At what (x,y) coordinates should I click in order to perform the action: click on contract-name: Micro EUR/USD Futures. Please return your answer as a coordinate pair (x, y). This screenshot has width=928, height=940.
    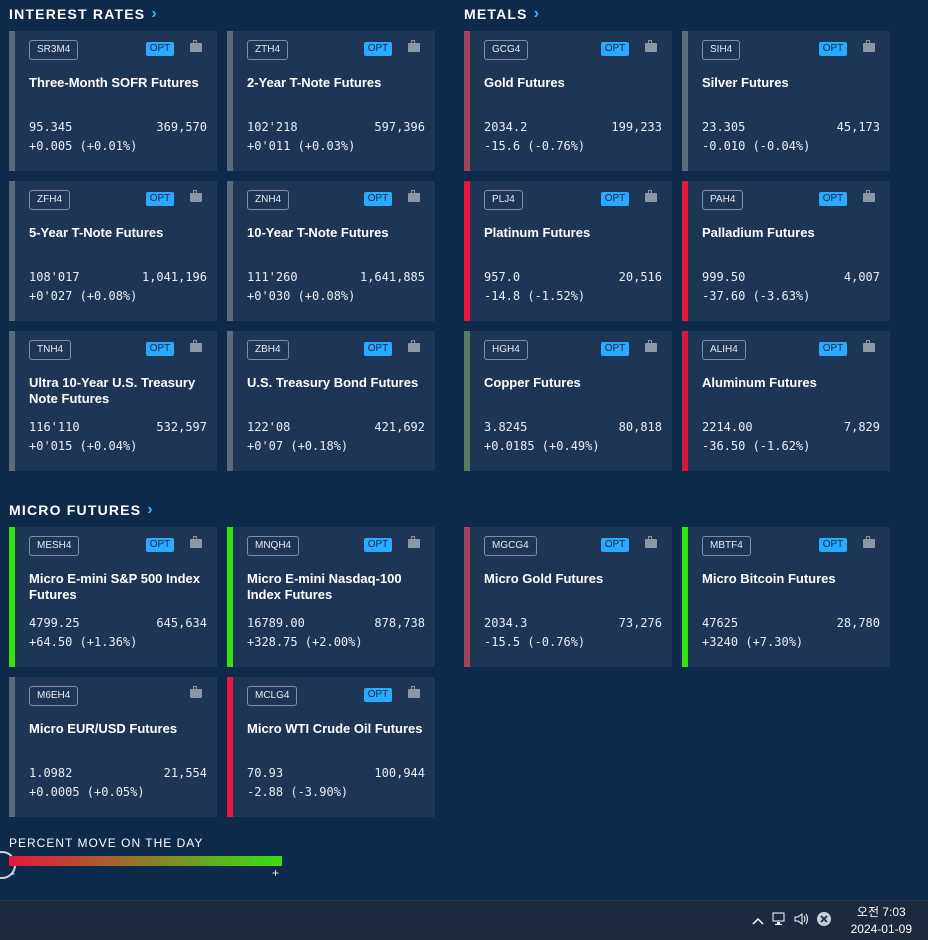
    Looking at the image, I should click on (103, 728).